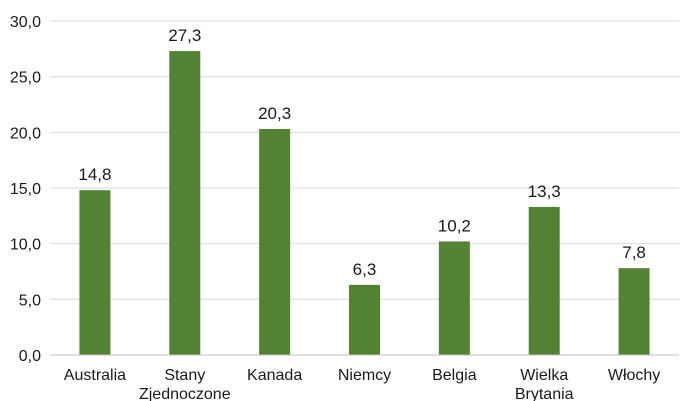 This screenshot has width=681, height=401. What do you see at coordinates (274, 375) in the screenshot?
I see `x-category-label: Kanada` at bounding box center [274, 375].